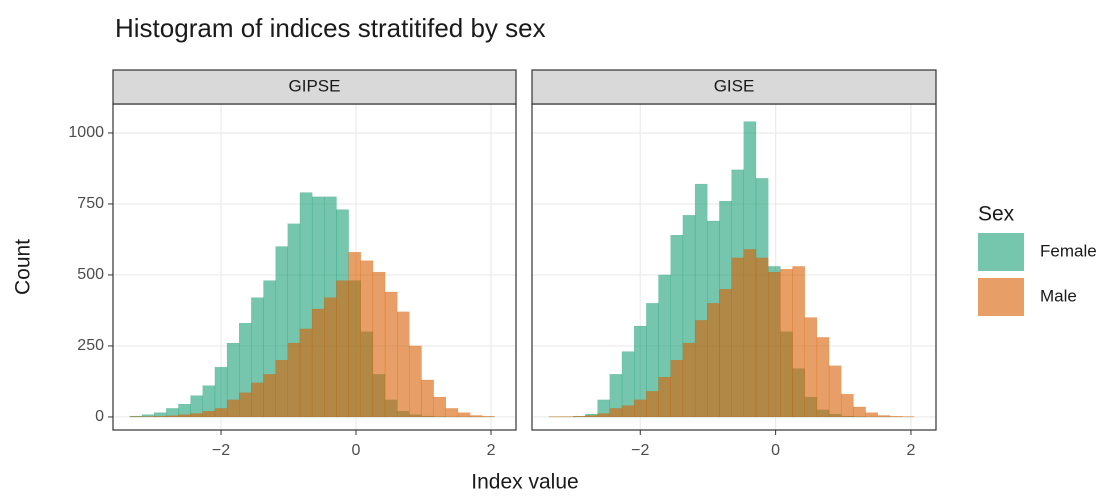 The height and width of the screenshot is (497, 1118). Describe the element at coordinates (23, 267) in the screenshot. I see `y-axis-label: Count` at that location.